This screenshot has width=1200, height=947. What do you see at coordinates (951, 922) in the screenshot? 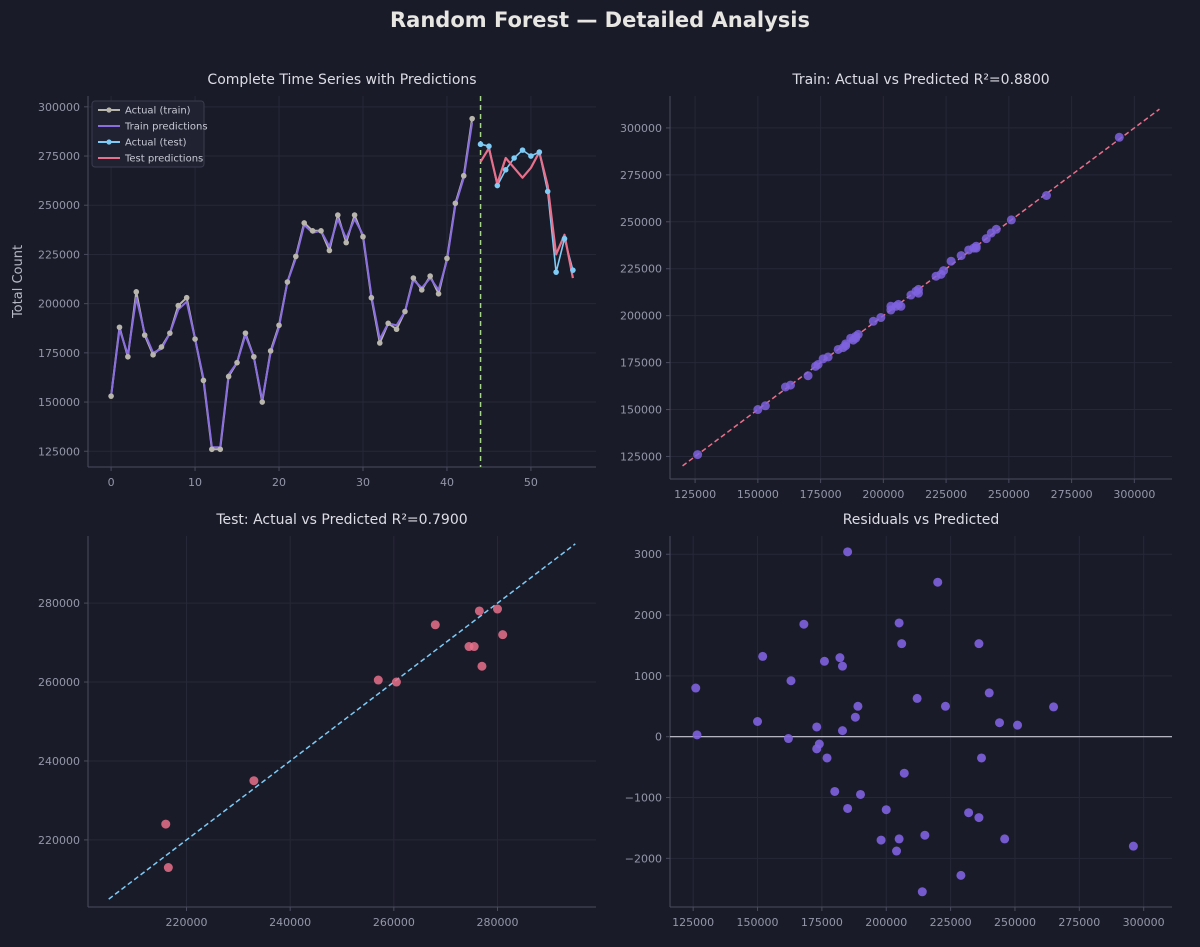
I see `x-tick-label: 225000` at bounding box center [951, 922].